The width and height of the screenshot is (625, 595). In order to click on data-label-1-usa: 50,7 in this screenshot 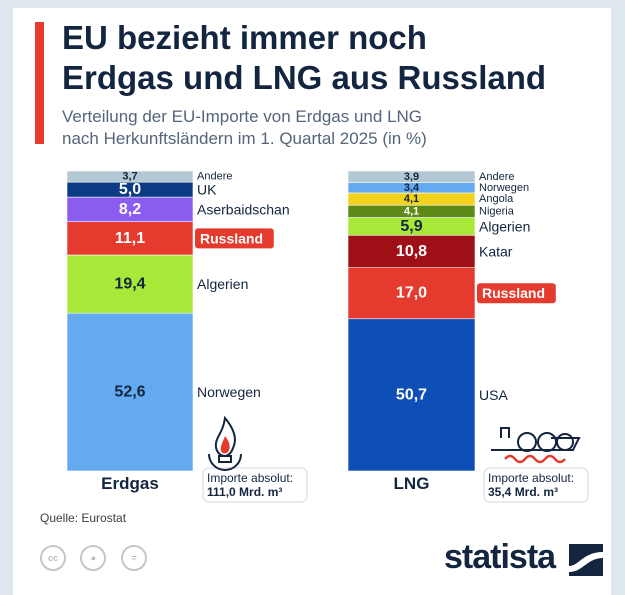, I will do `click(411, 394)`.